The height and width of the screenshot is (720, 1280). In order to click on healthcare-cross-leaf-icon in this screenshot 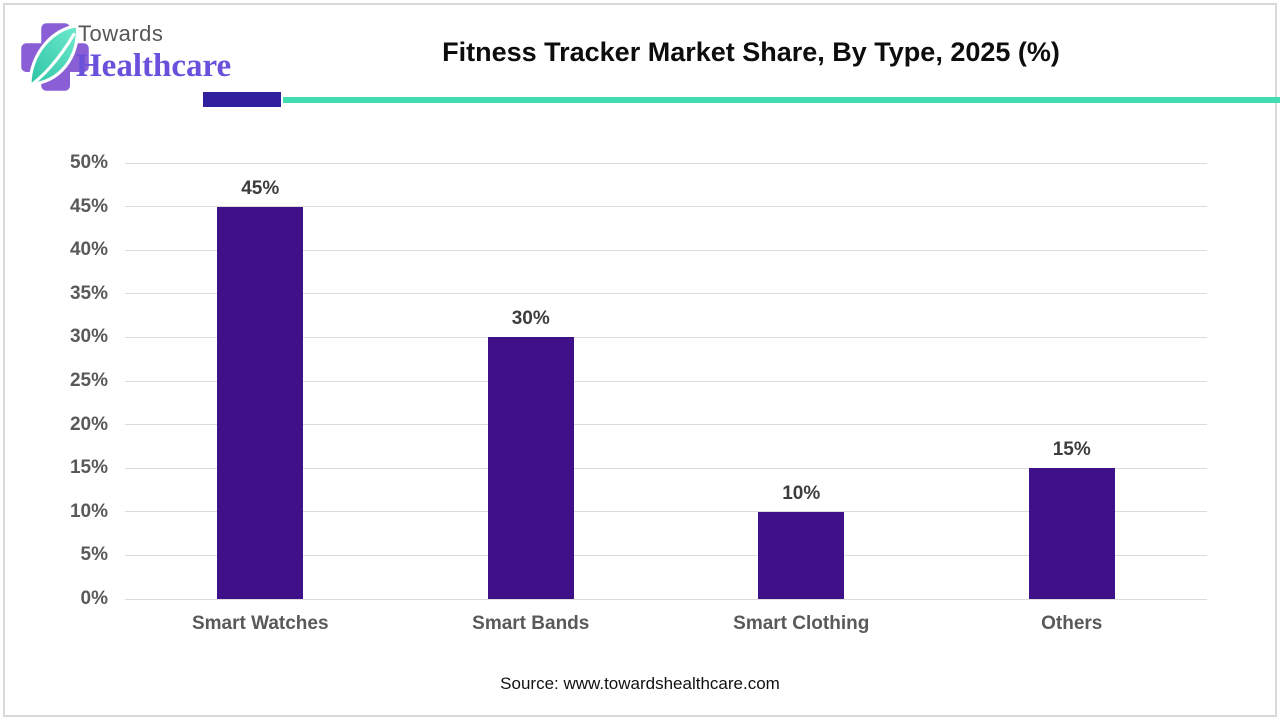, I will do `click(55, 57)`.